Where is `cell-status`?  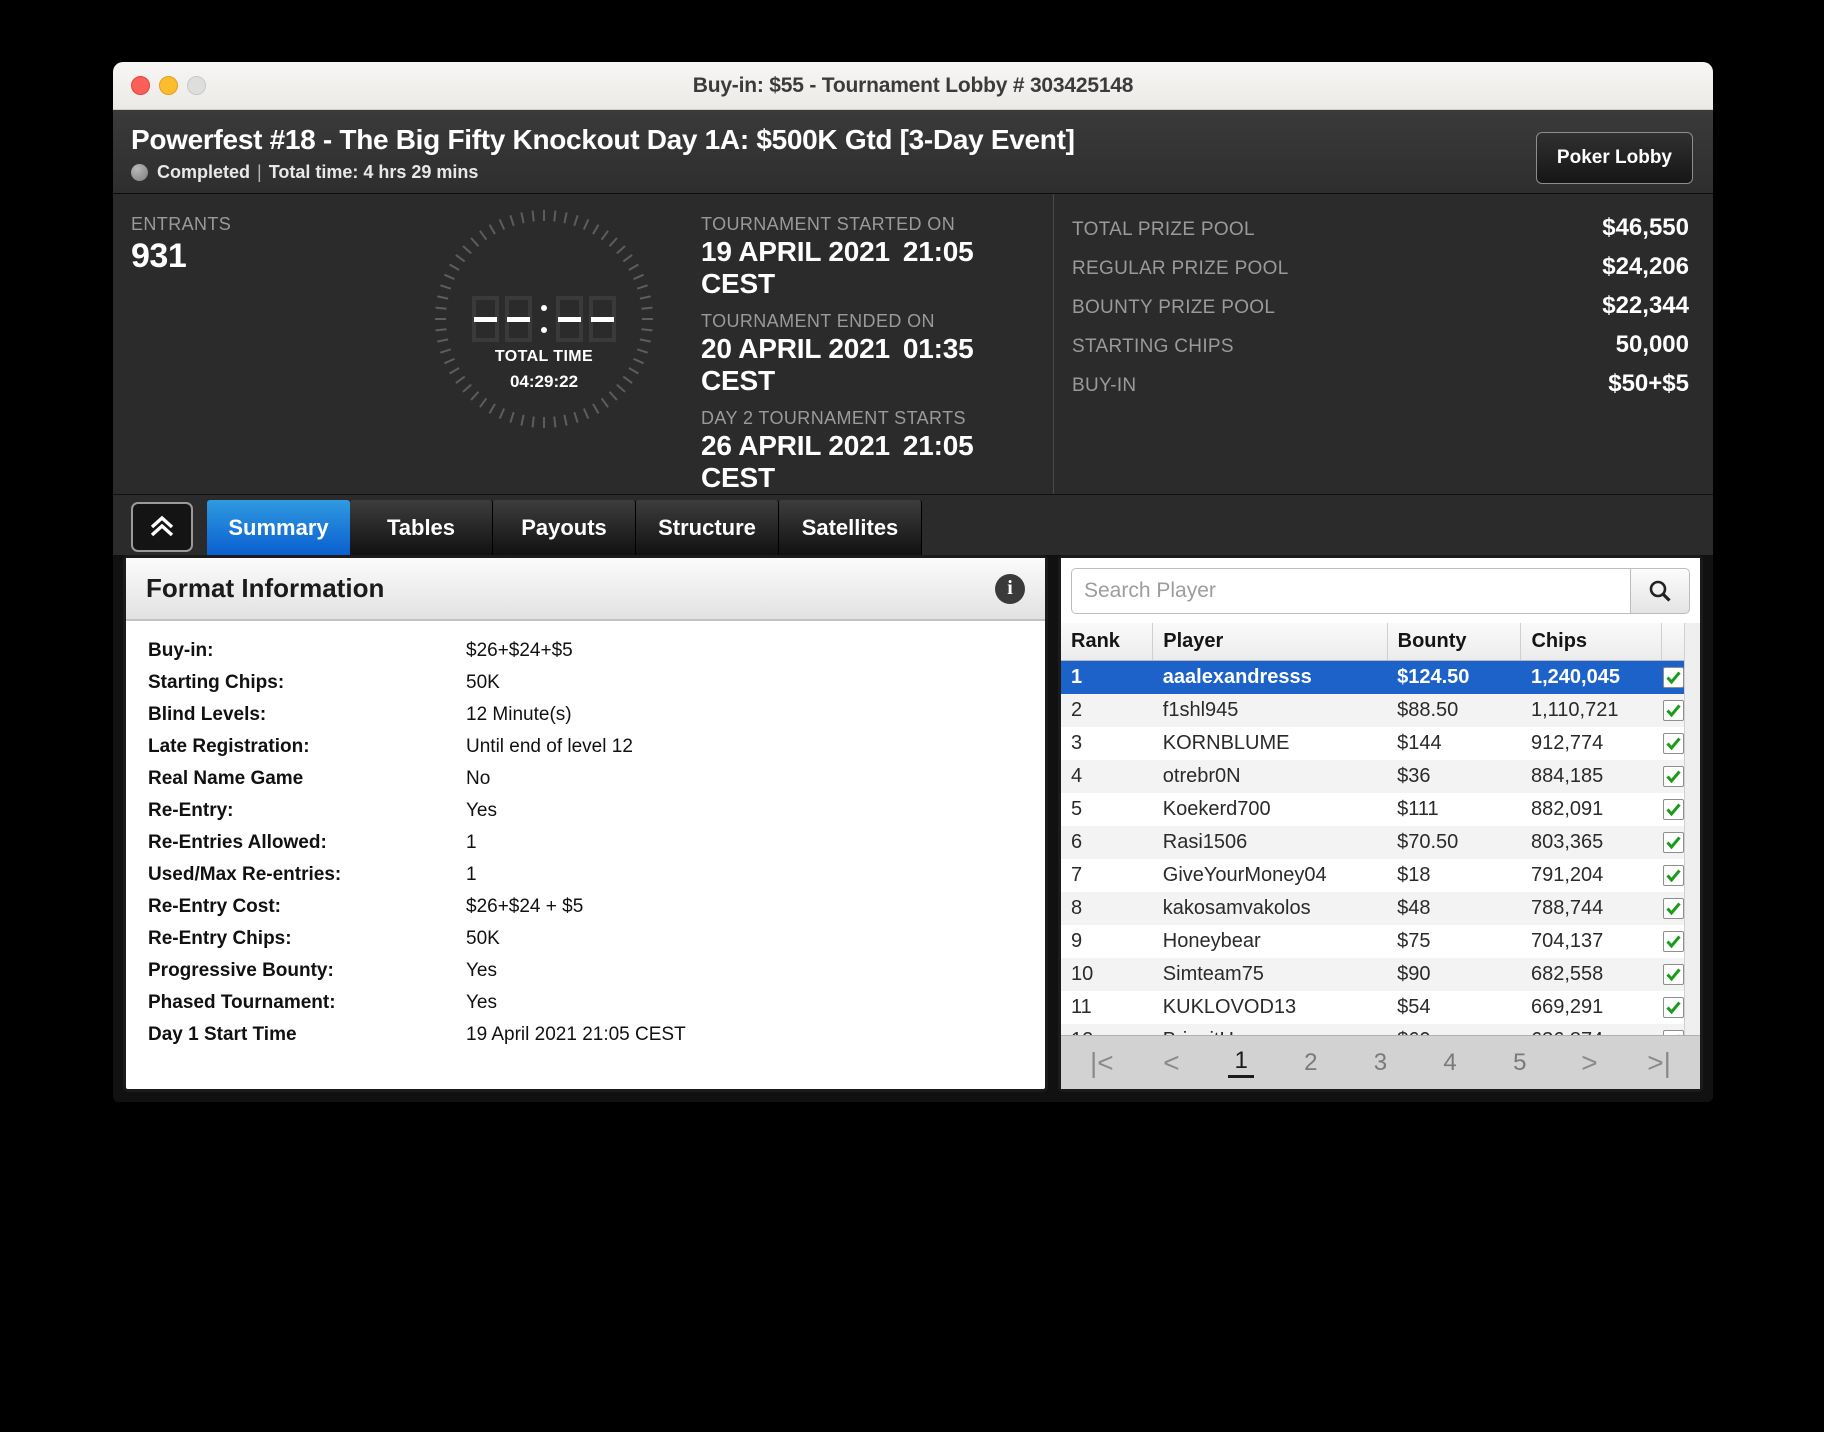
cell-status is located at coordinates (1680, 809).